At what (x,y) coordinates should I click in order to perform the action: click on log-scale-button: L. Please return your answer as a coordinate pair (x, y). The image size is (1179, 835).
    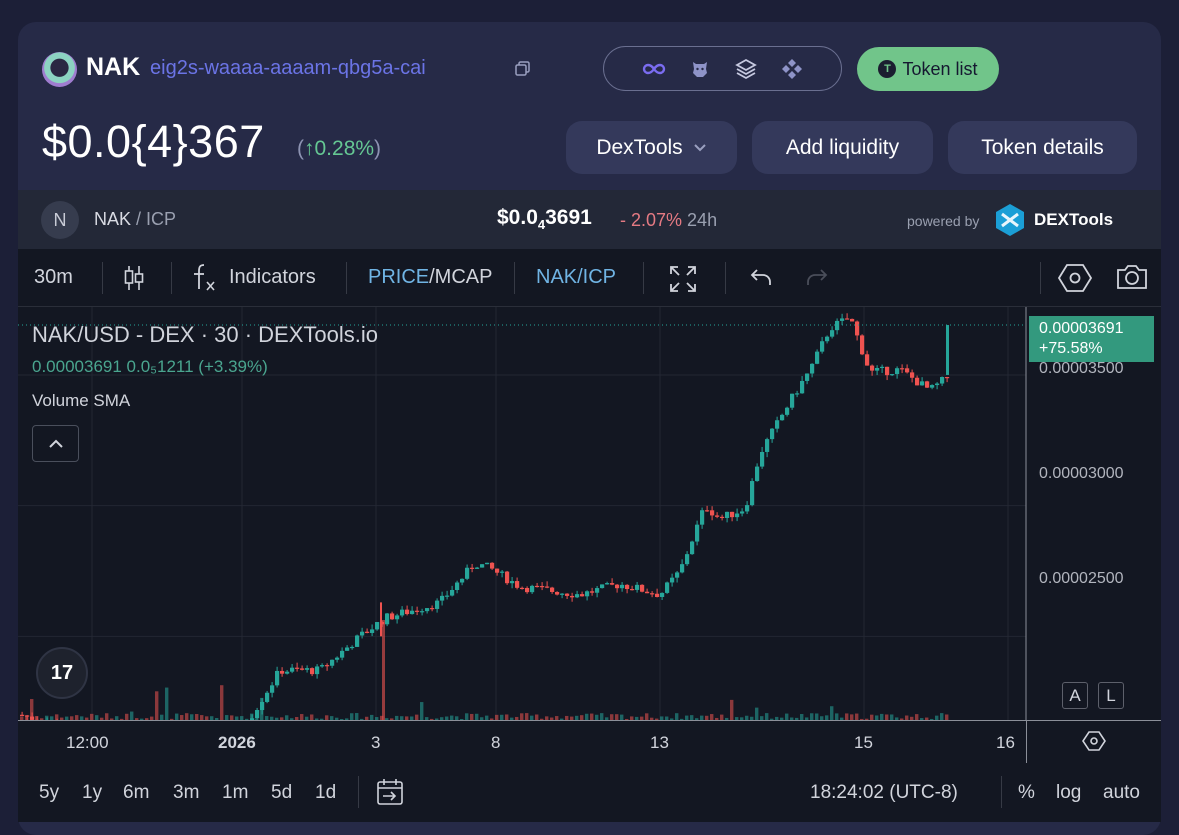
    Looking at the image, I should click on (1111, 695).